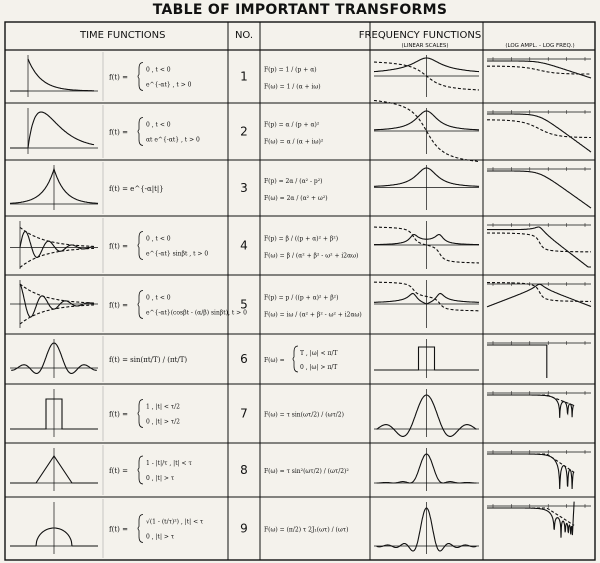 The image size is (600, 563). I want to click on log-plot-4-magnitude, so click(539, 247).